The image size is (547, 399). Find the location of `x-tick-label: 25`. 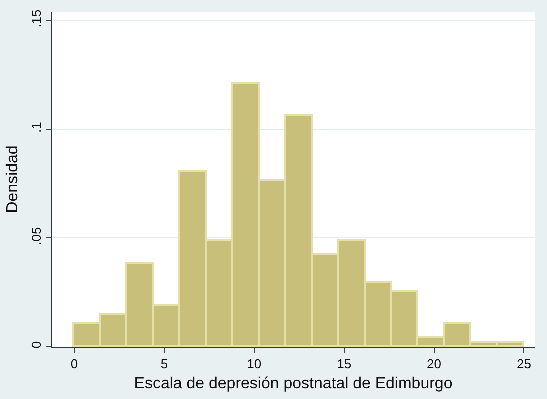

x-tick-label: 25 is located at coordinates (524, 364).